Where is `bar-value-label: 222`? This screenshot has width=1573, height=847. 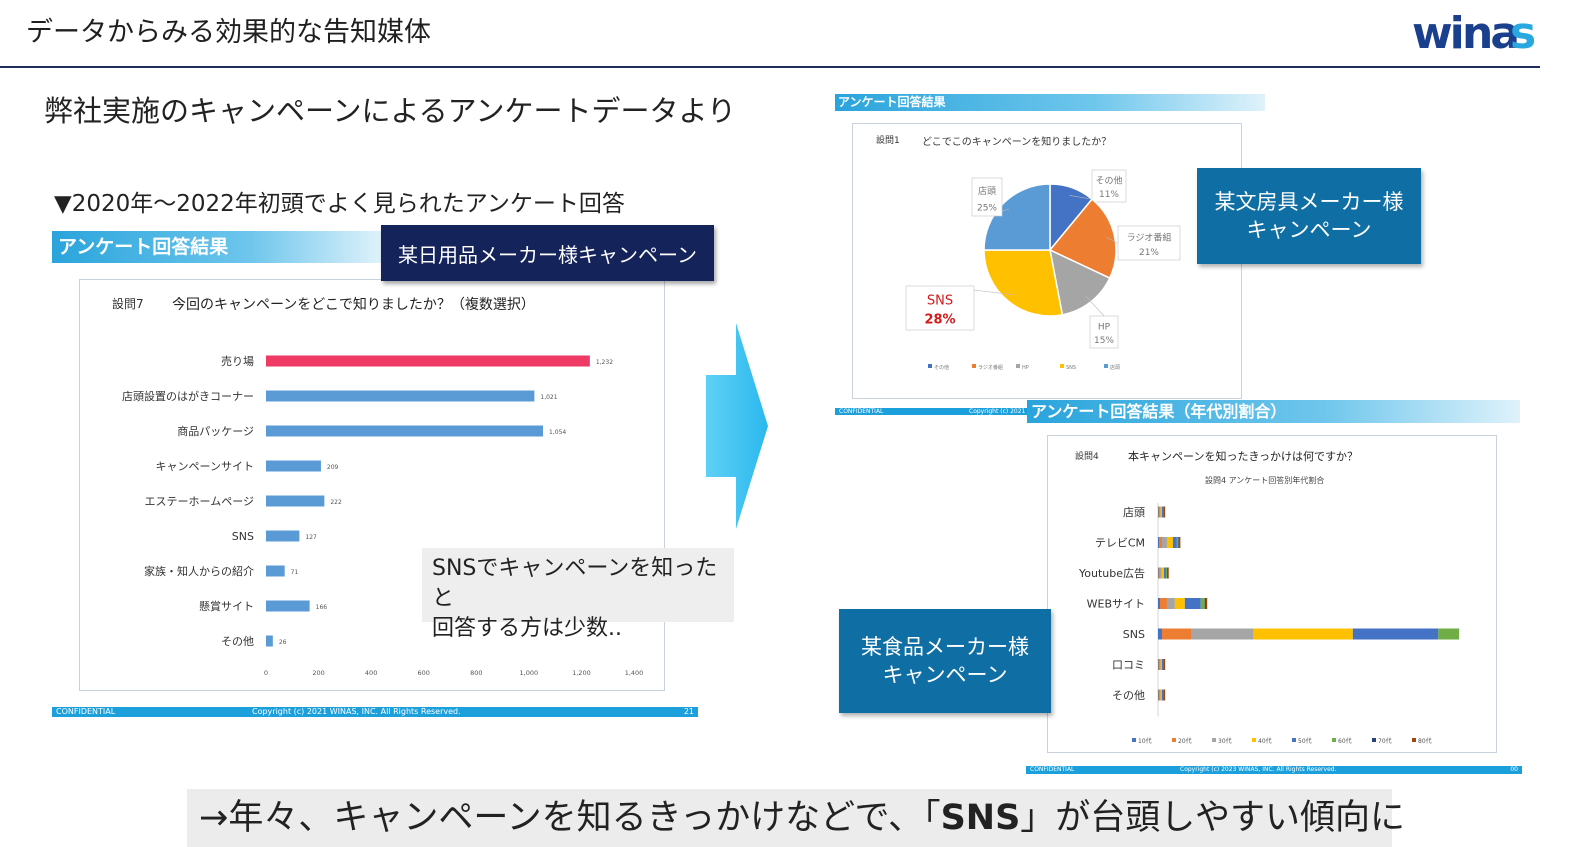
bar-value-label: 222 is located at coordinates (336, 502).